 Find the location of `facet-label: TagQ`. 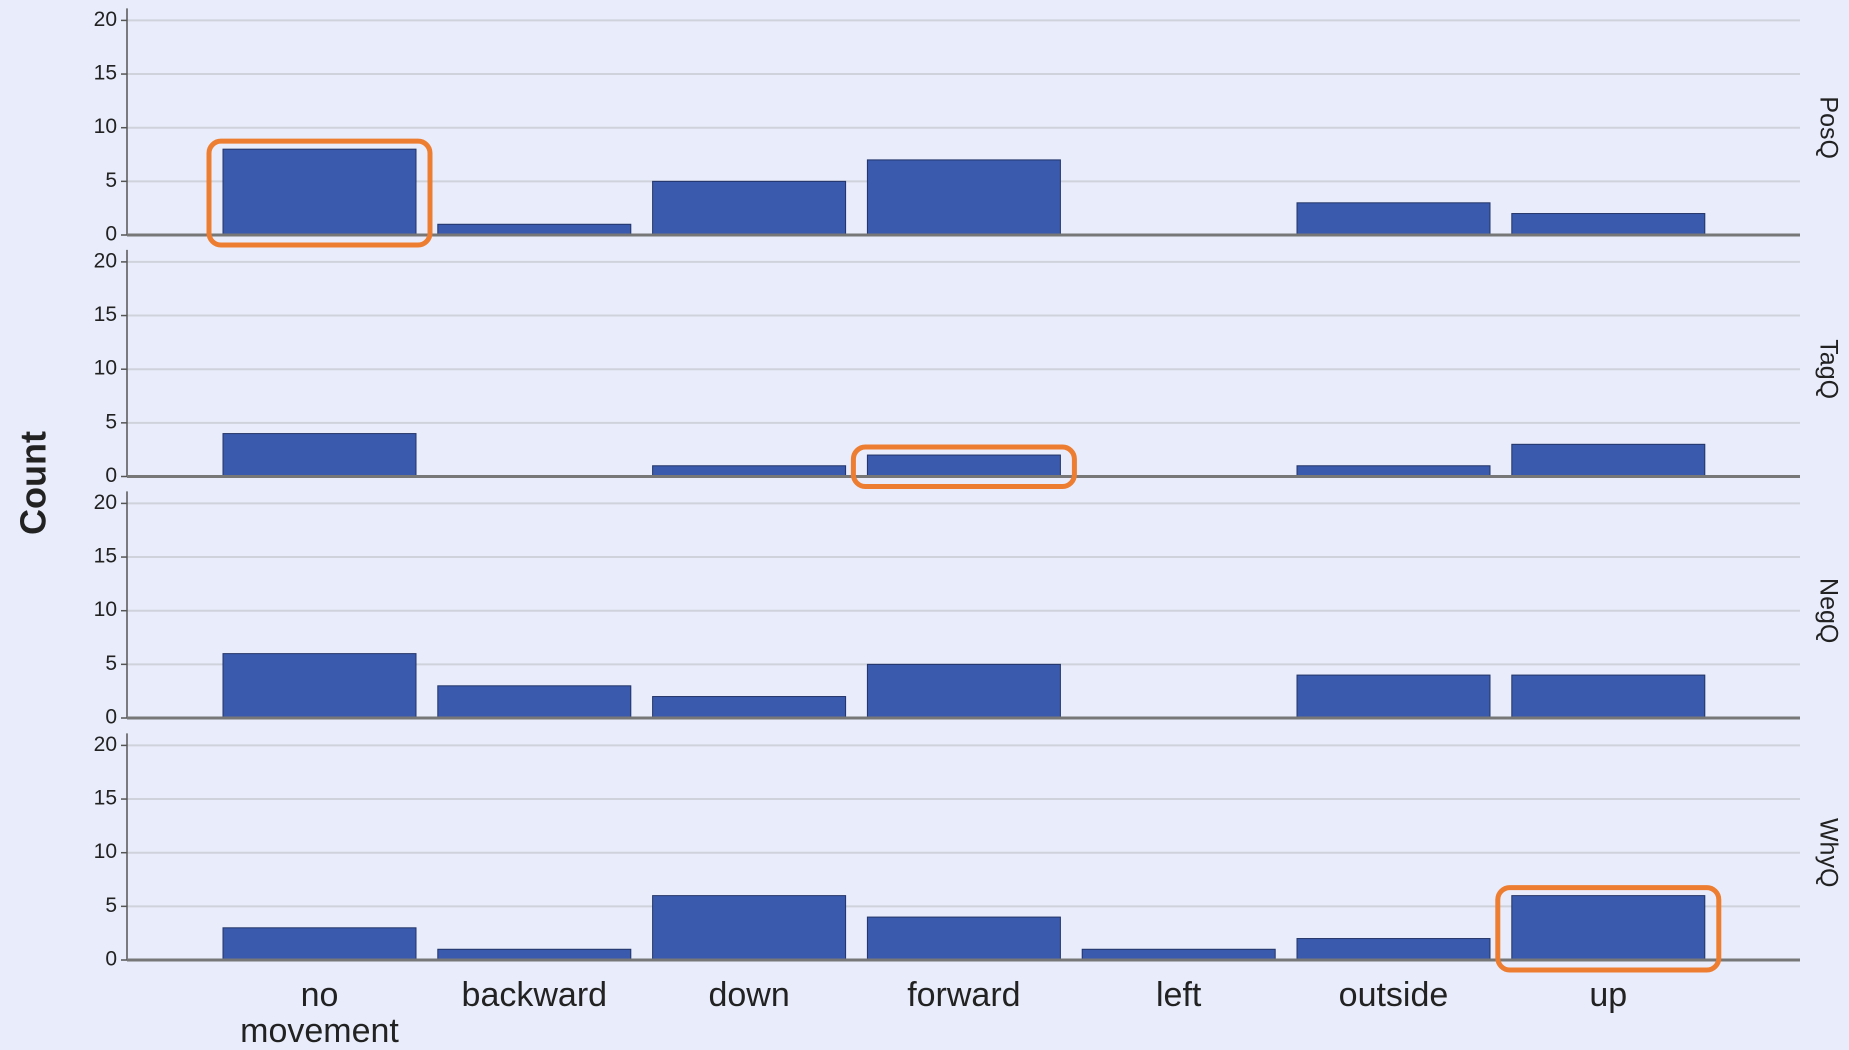

facet-label: TagQ is located at coordinates (1828, 369).